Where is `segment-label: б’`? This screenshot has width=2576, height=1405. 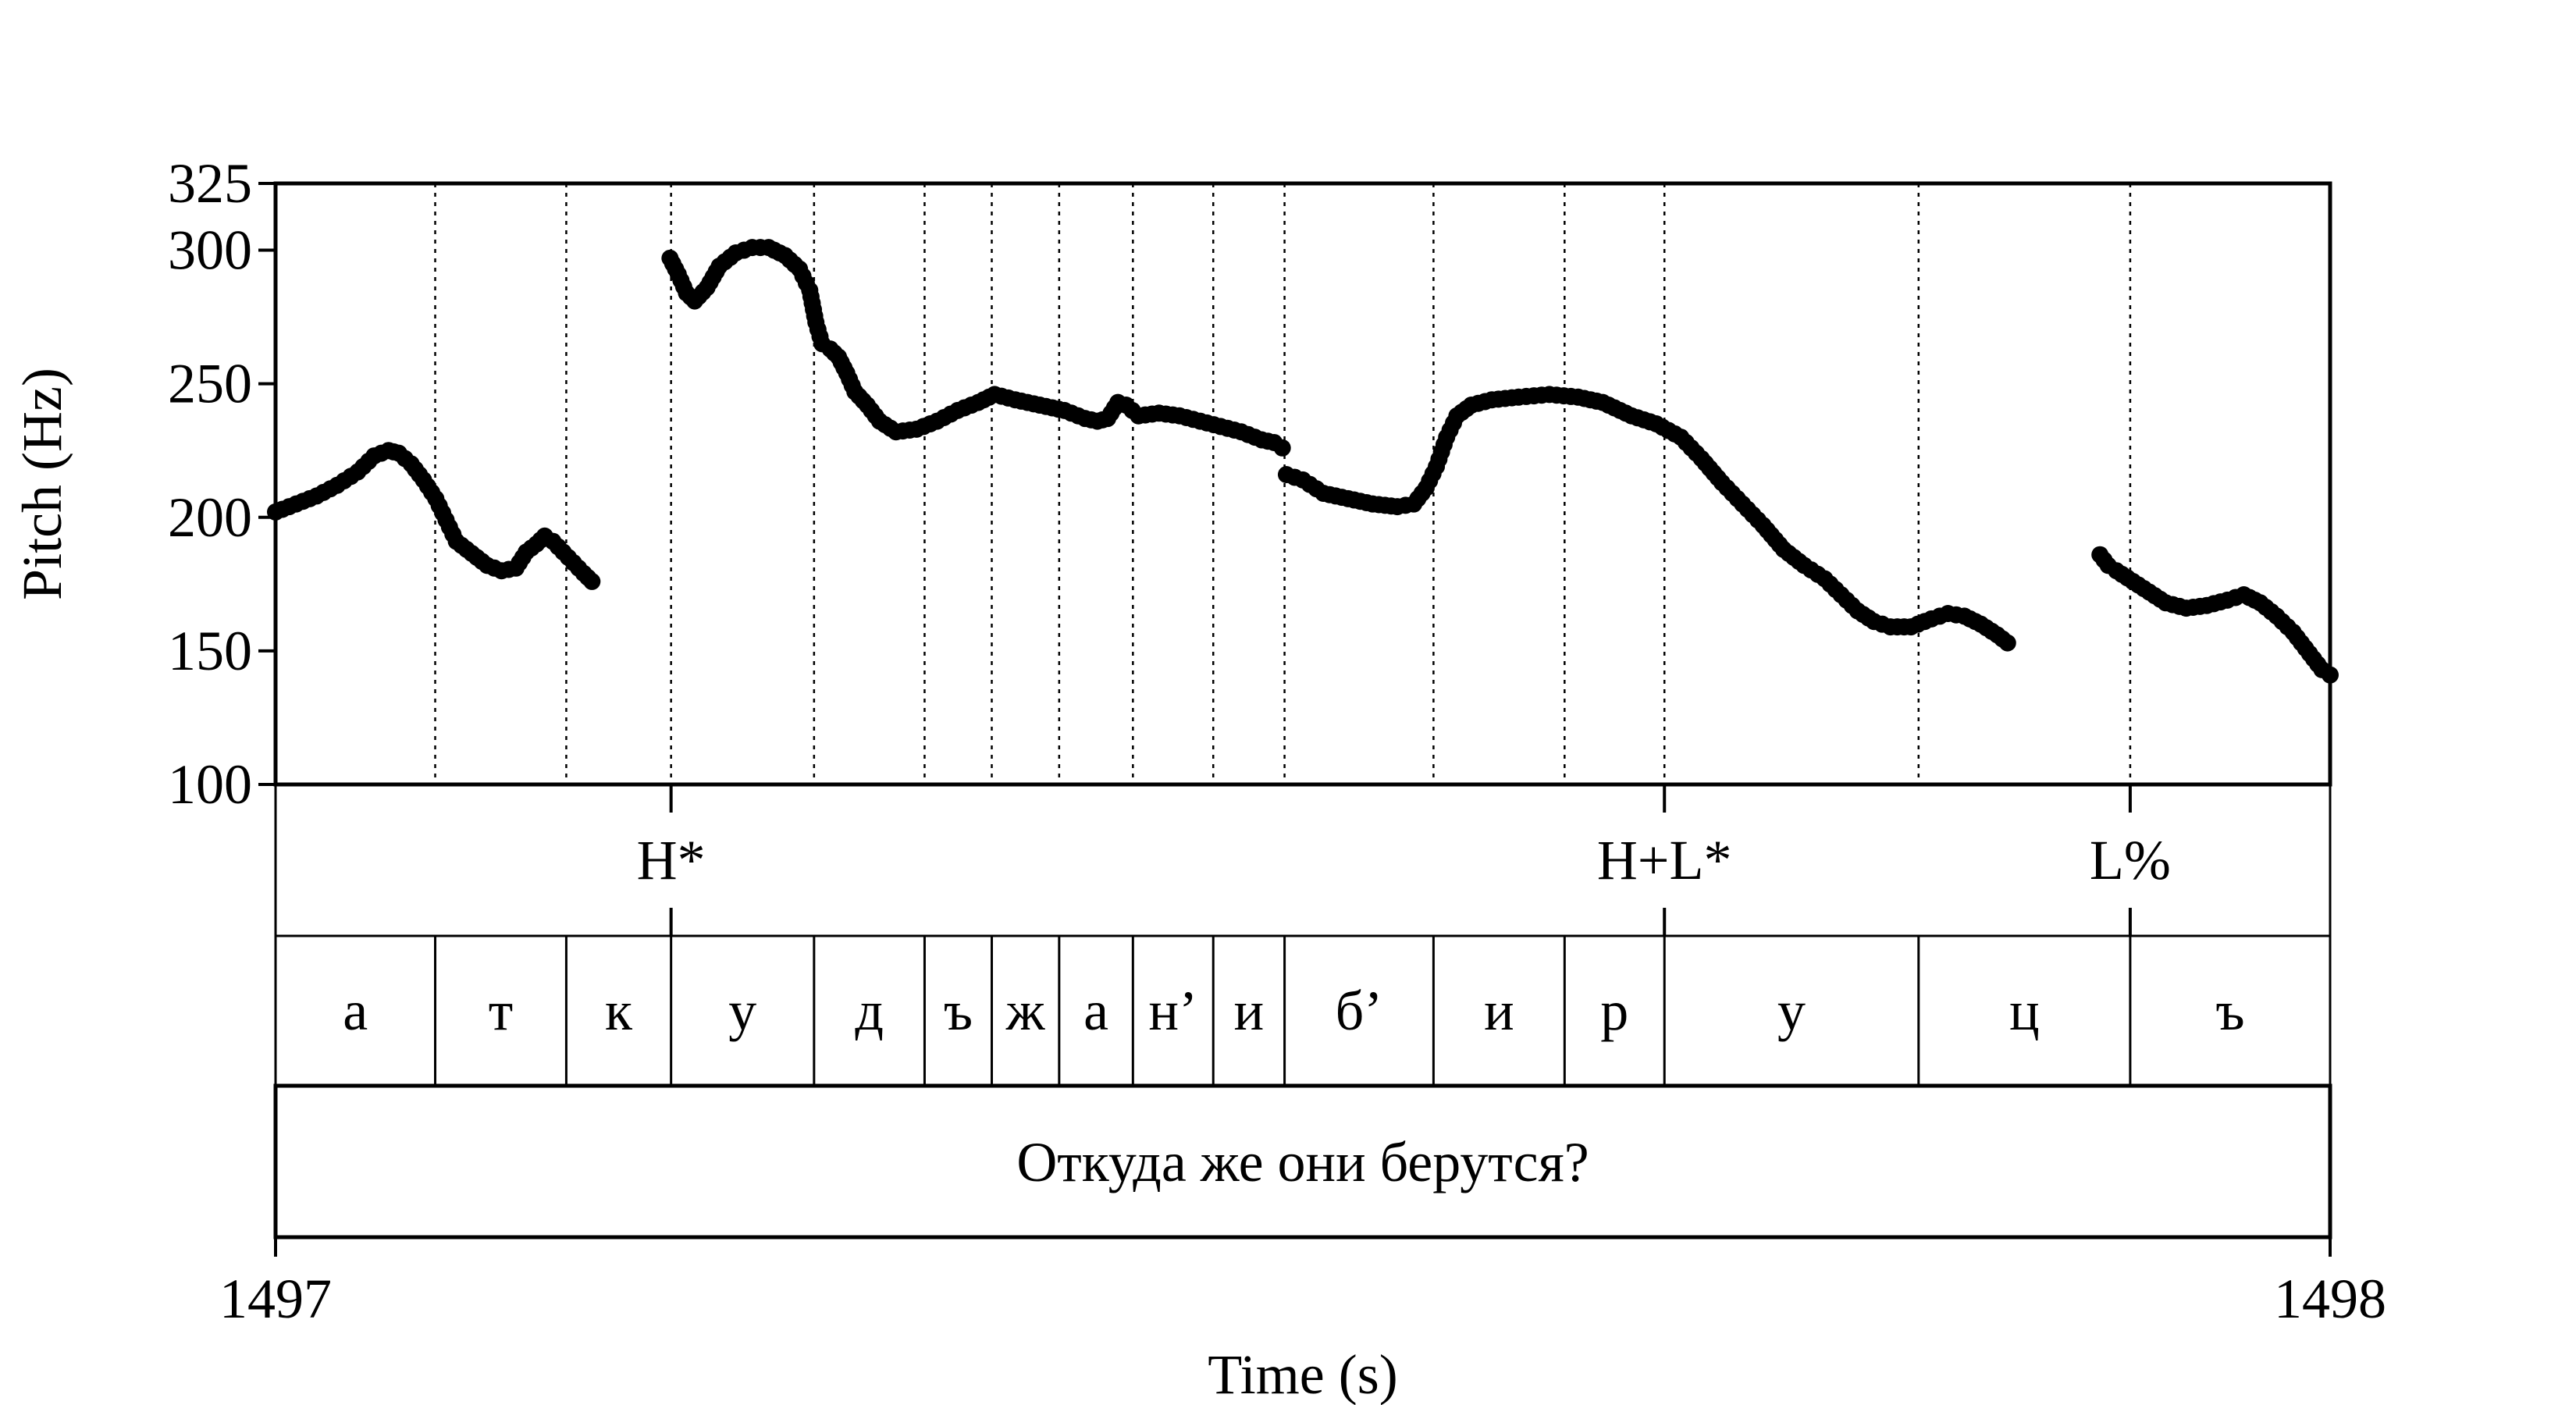 segment-label: б’ is located at coordinates (1359, 1011).